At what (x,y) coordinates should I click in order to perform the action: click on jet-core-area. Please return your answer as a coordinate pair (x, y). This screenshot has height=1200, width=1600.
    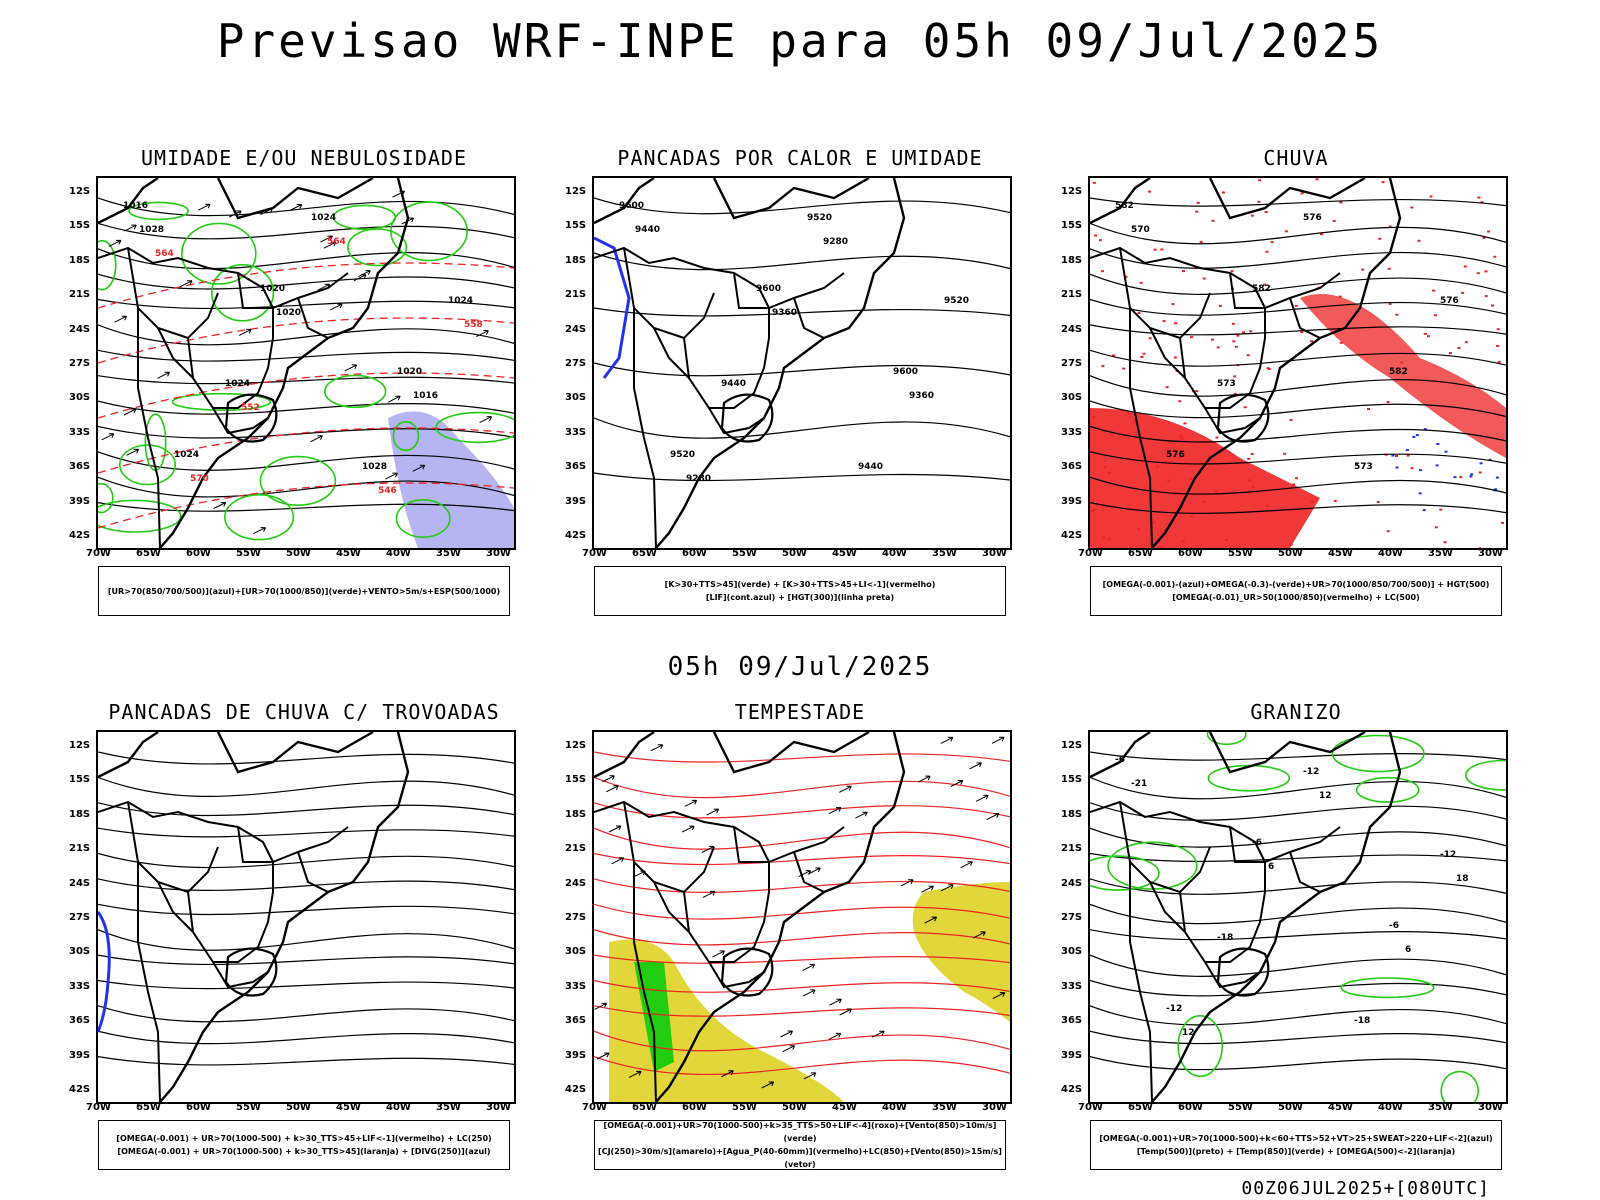
    Looking at the image, I should click on (961, 952).